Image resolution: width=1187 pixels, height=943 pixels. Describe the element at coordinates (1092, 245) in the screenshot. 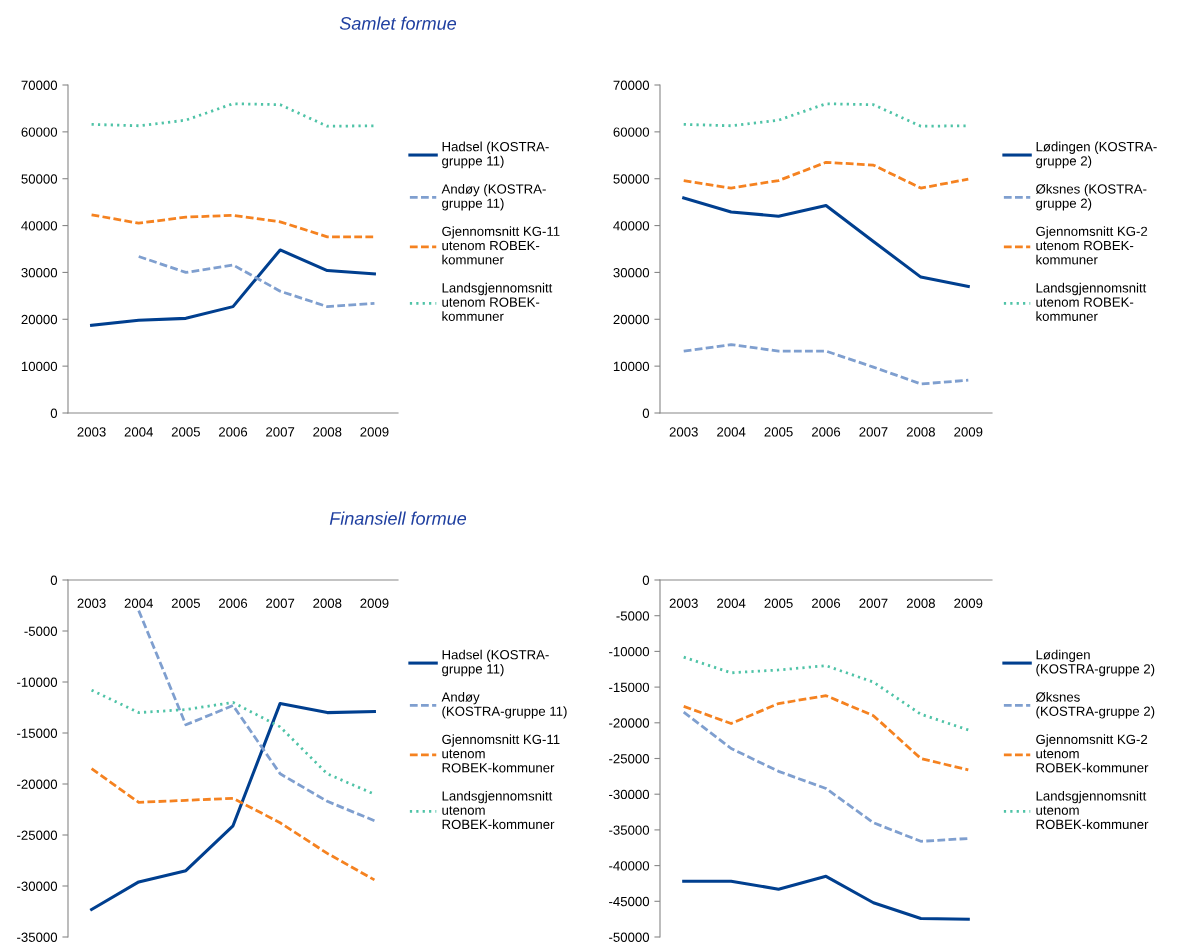

I see `legend-label: Gjennomsnitt KG-2 utenom ROBEK- kommuner` at that location.